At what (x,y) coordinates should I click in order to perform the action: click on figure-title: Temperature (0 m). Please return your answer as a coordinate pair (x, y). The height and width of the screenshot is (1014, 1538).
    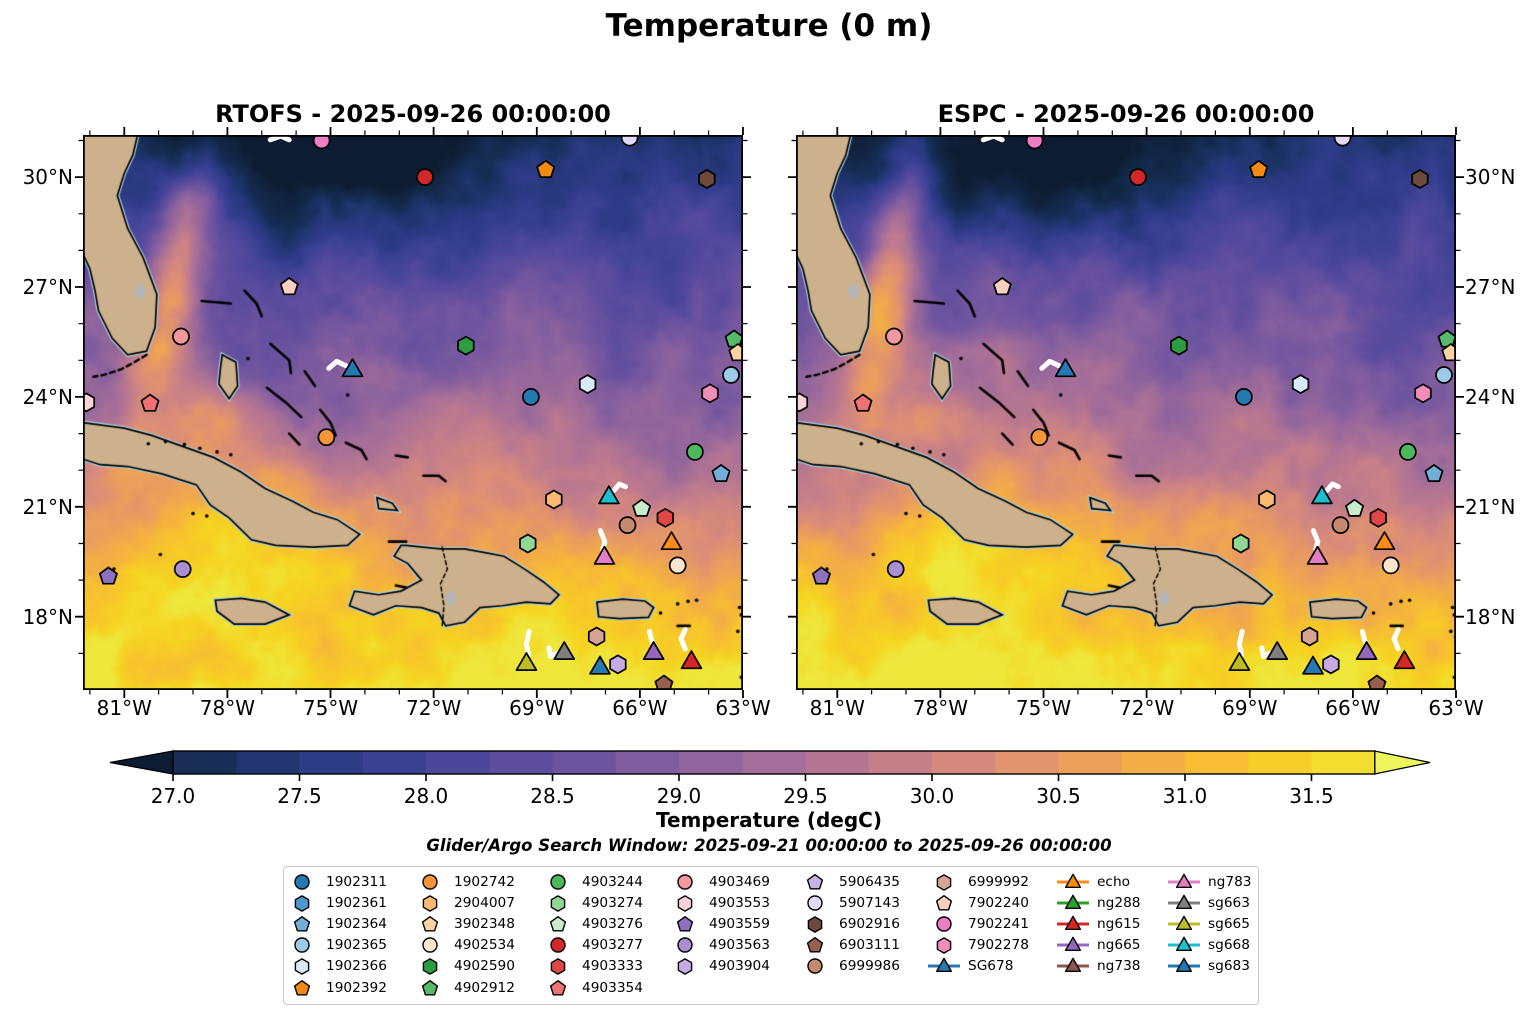
    Looking at the image, I should click on (769, 26).